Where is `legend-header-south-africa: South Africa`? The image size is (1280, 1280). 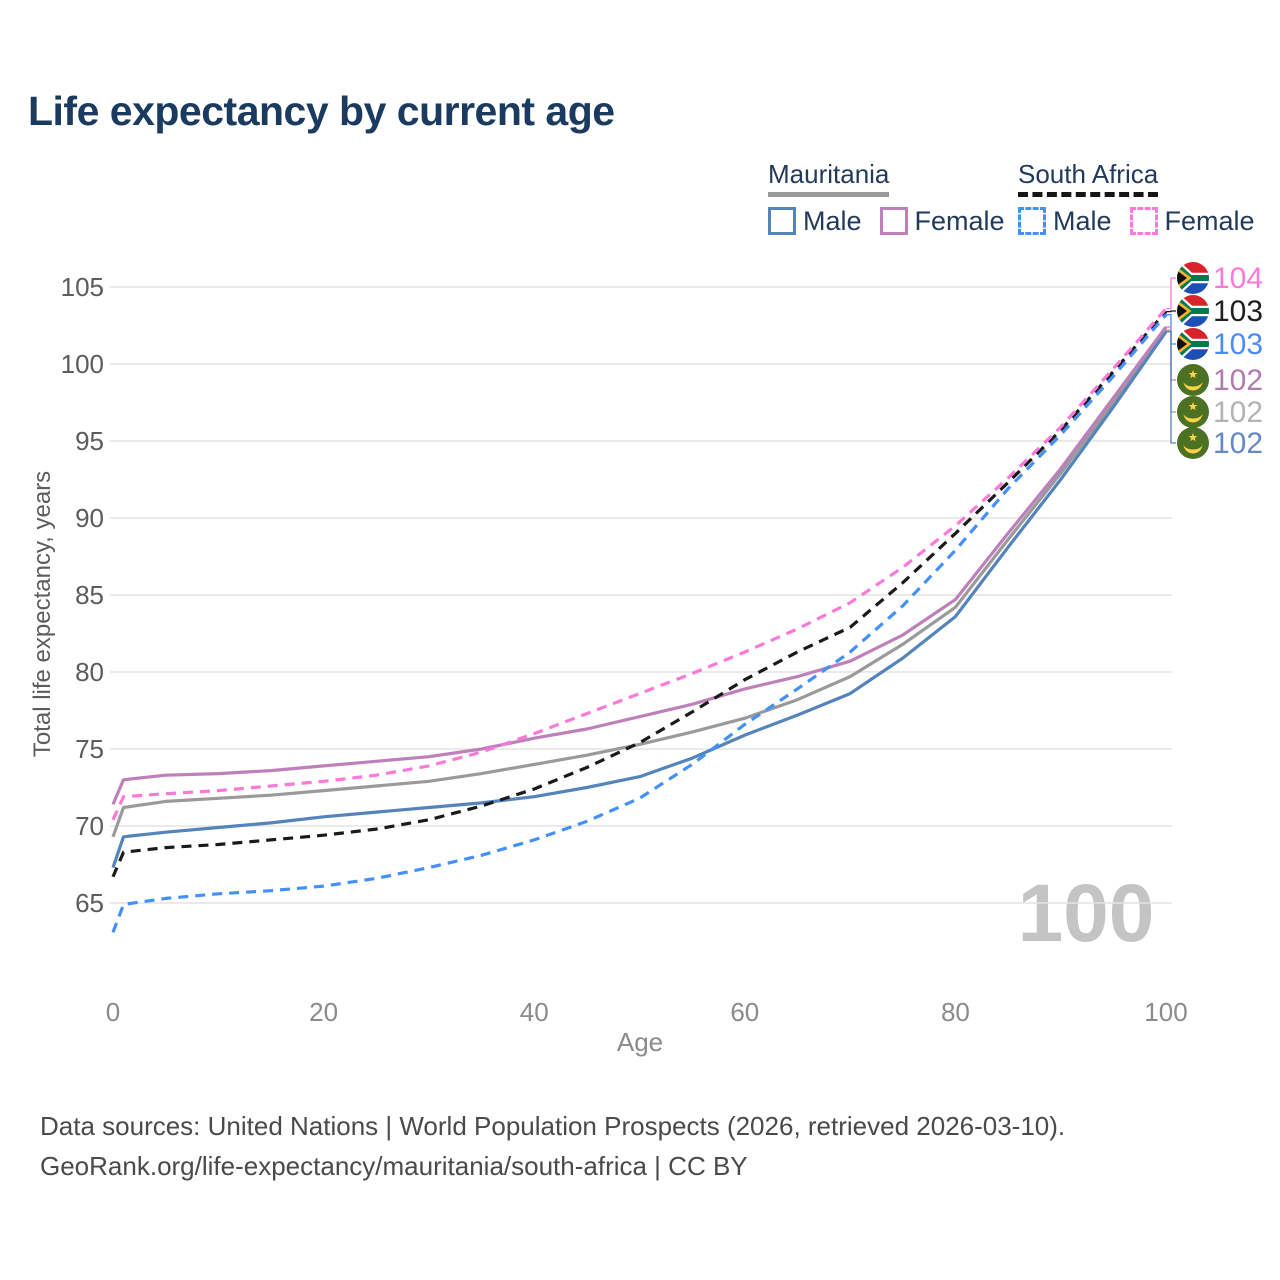 legend-header-south-africa: South Africa is located at coordinates (1088, 178).